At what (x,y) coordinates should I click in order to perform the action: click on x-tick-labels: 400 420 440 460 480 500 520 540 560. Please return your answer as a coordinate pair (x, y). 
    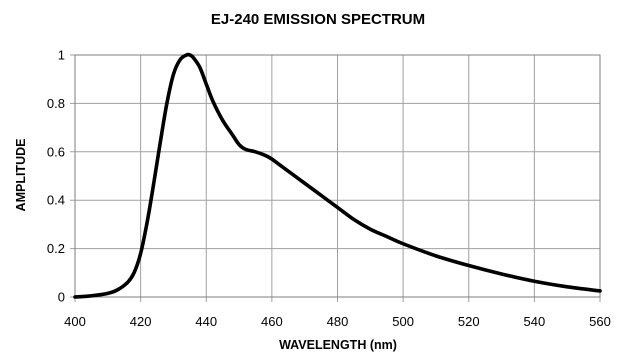
    Looking at the image, I should click on (337, 321).